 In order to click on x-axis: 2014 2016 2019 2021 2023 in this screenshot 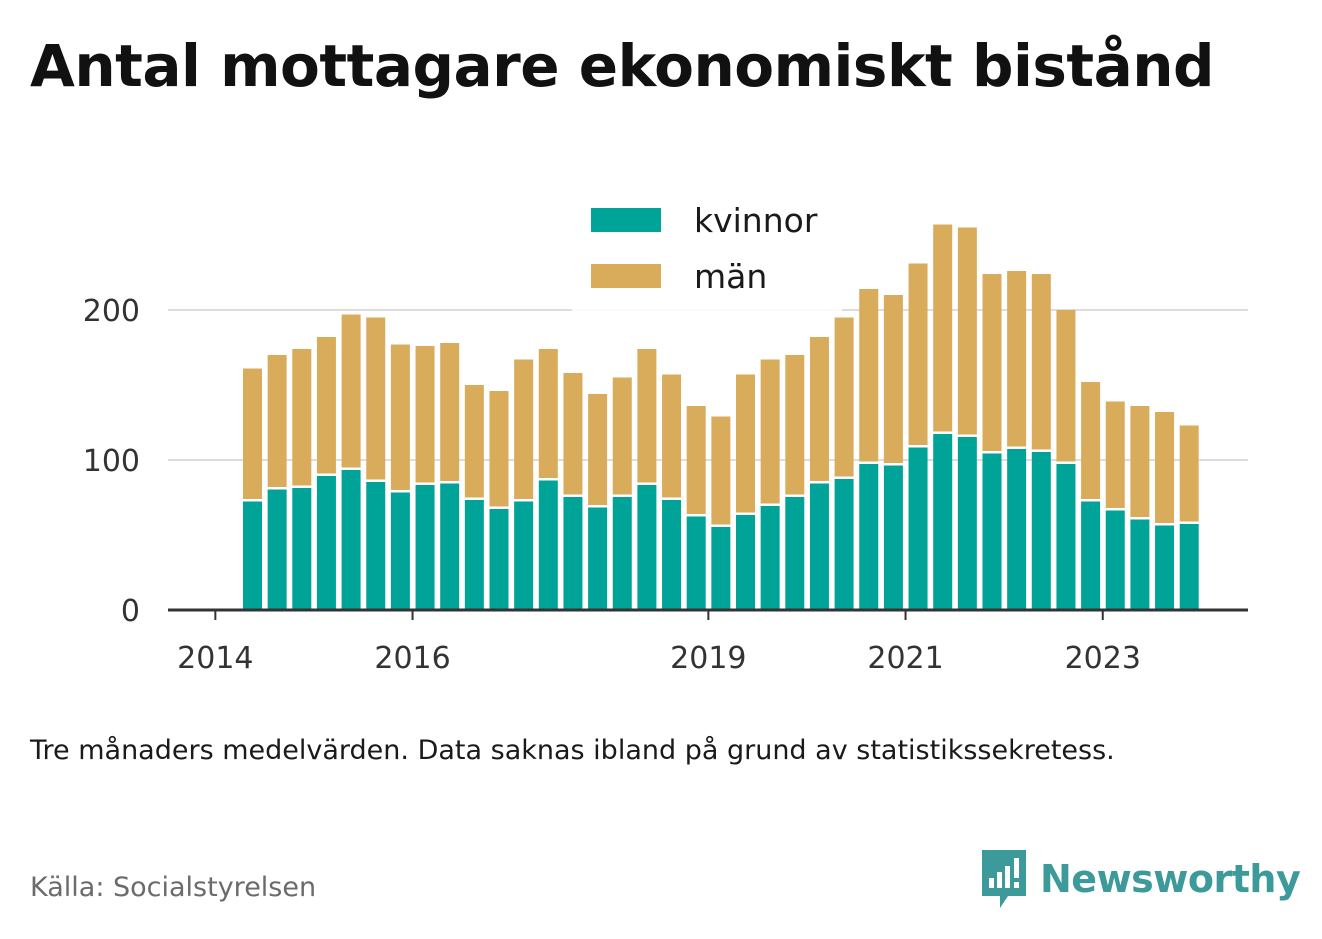, I will do `click(708, 642)`.